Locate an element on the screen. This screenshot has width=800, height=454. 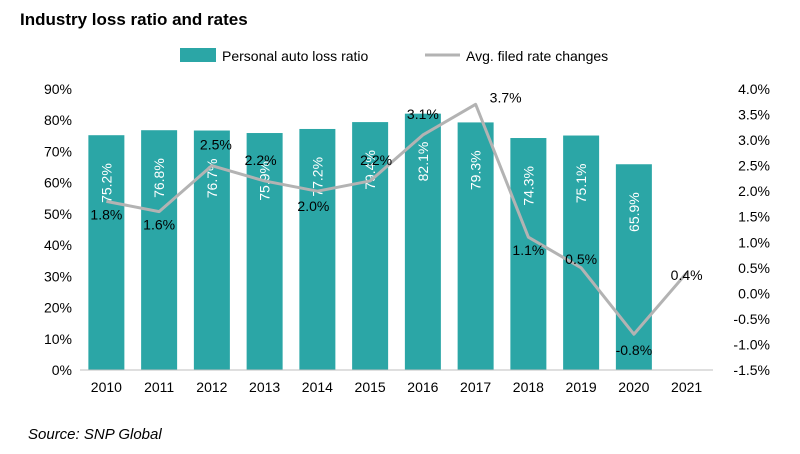
x-tick-label-2012: 2012 is located at coordinates (211, 387).